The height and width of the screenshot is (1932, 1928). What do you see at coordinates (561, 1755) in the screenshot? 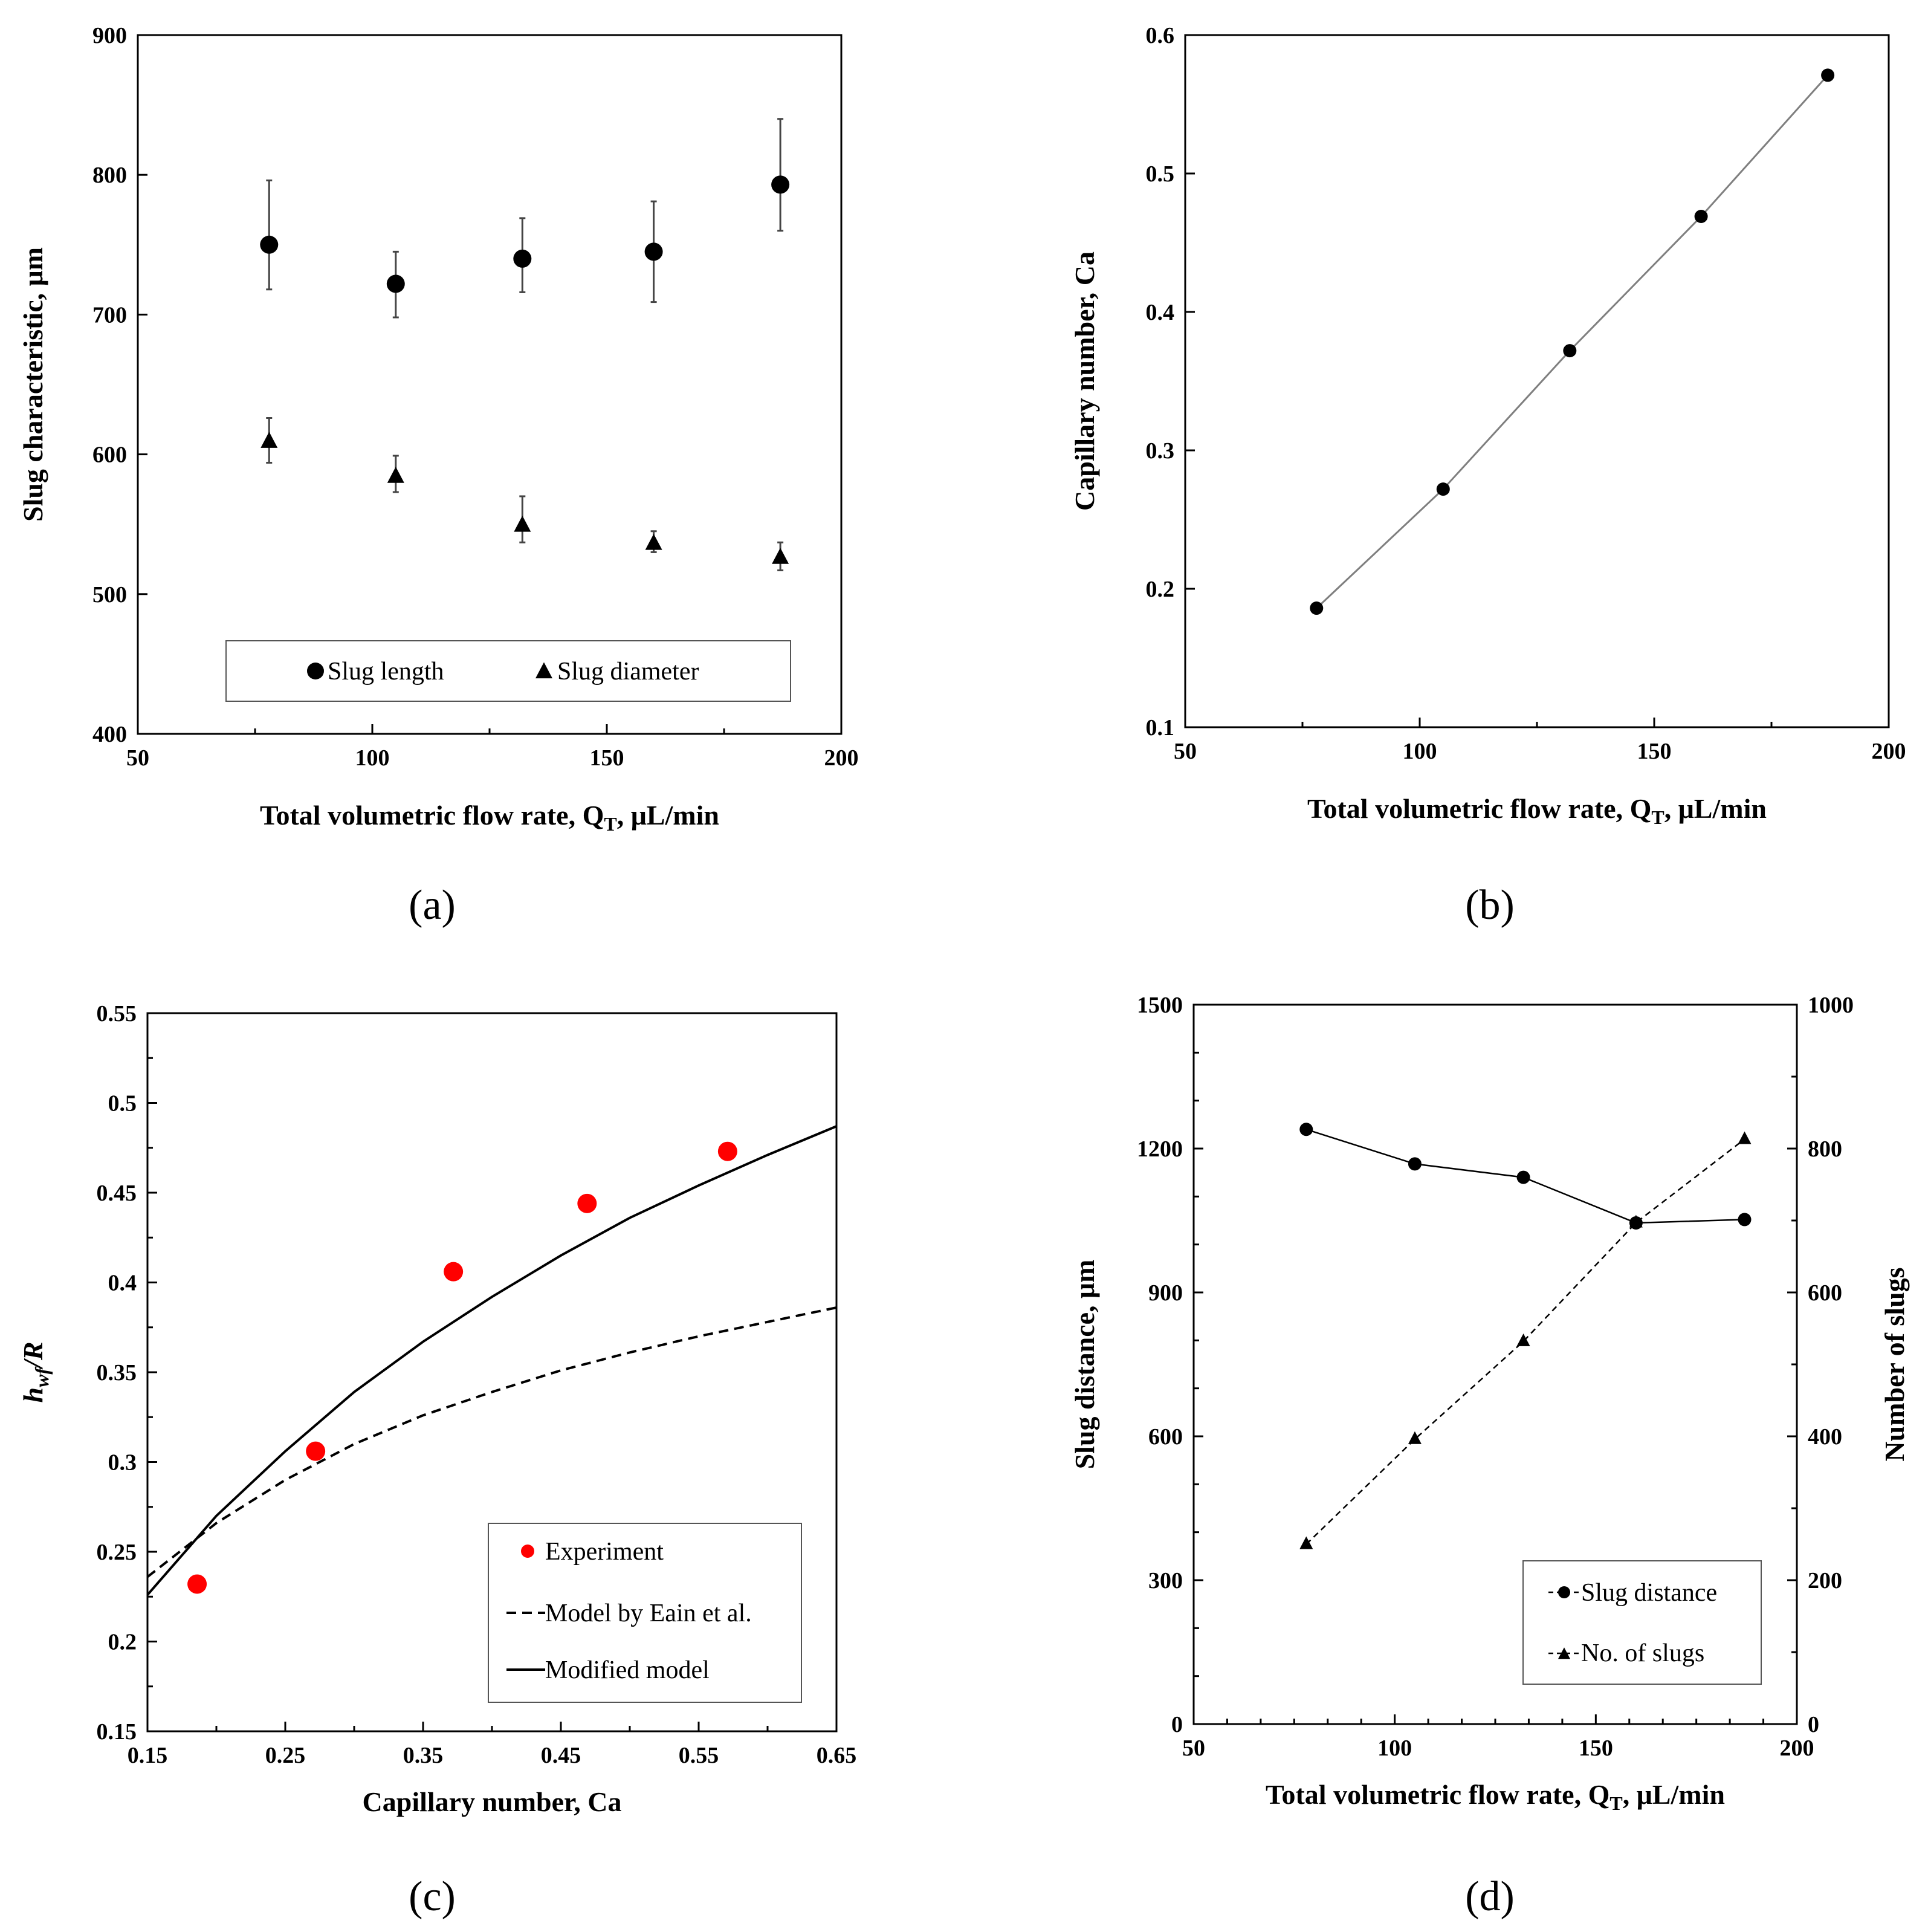
I see `x-tick-label: 0.45` at bounding box center [561, 1755].